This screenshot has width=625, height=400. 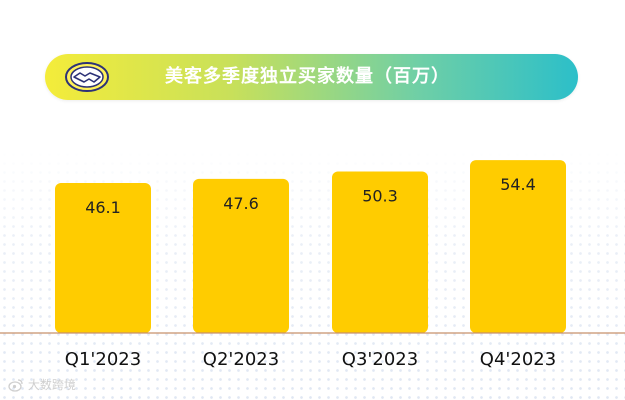 What do you see at coordinates (380, 195) in the screenshot?
I see `data-label-3: 50.3` at bounding box center [380, 195].